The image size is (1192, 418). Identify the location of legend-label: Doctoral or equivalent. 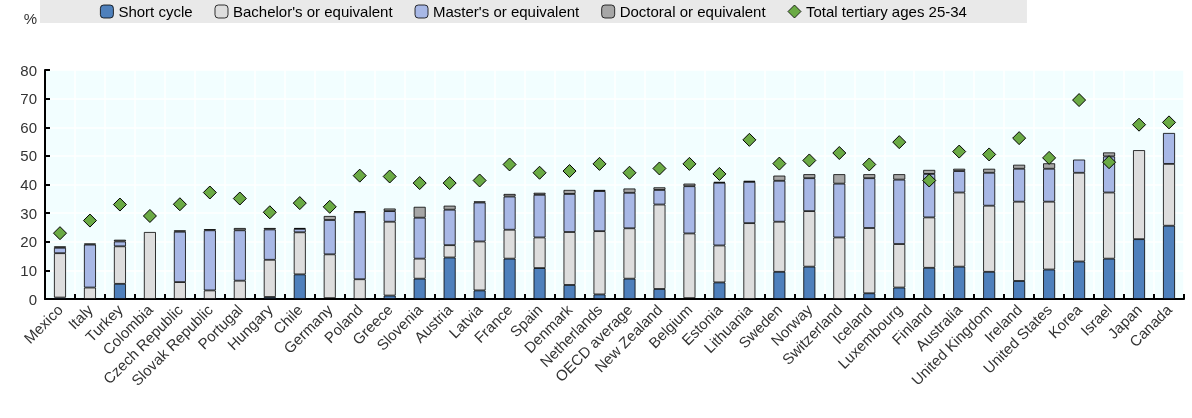
(693, 11).